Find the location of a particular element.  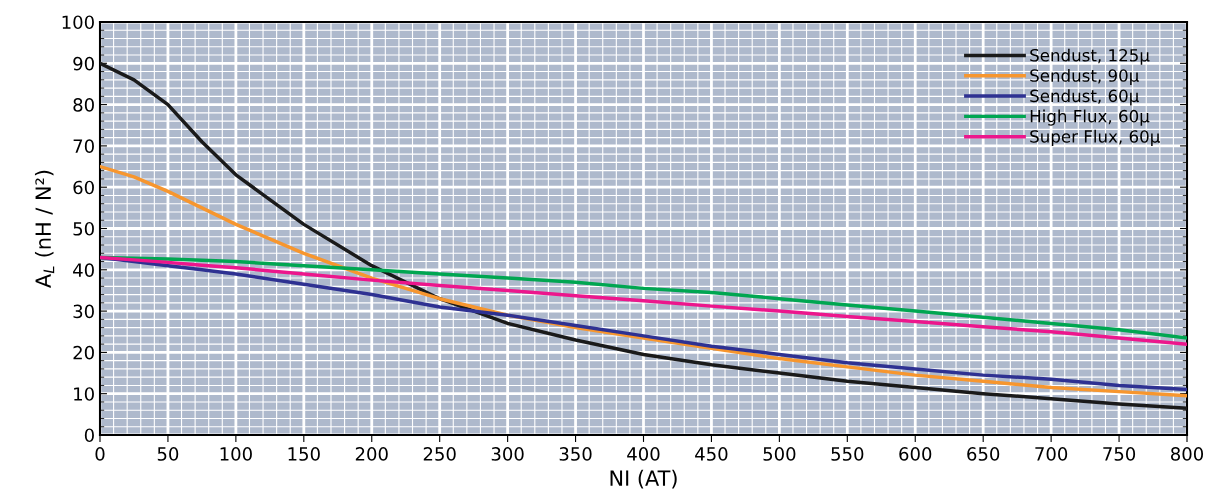

x-tick-label: 150 is located at coordinates (304, 454).